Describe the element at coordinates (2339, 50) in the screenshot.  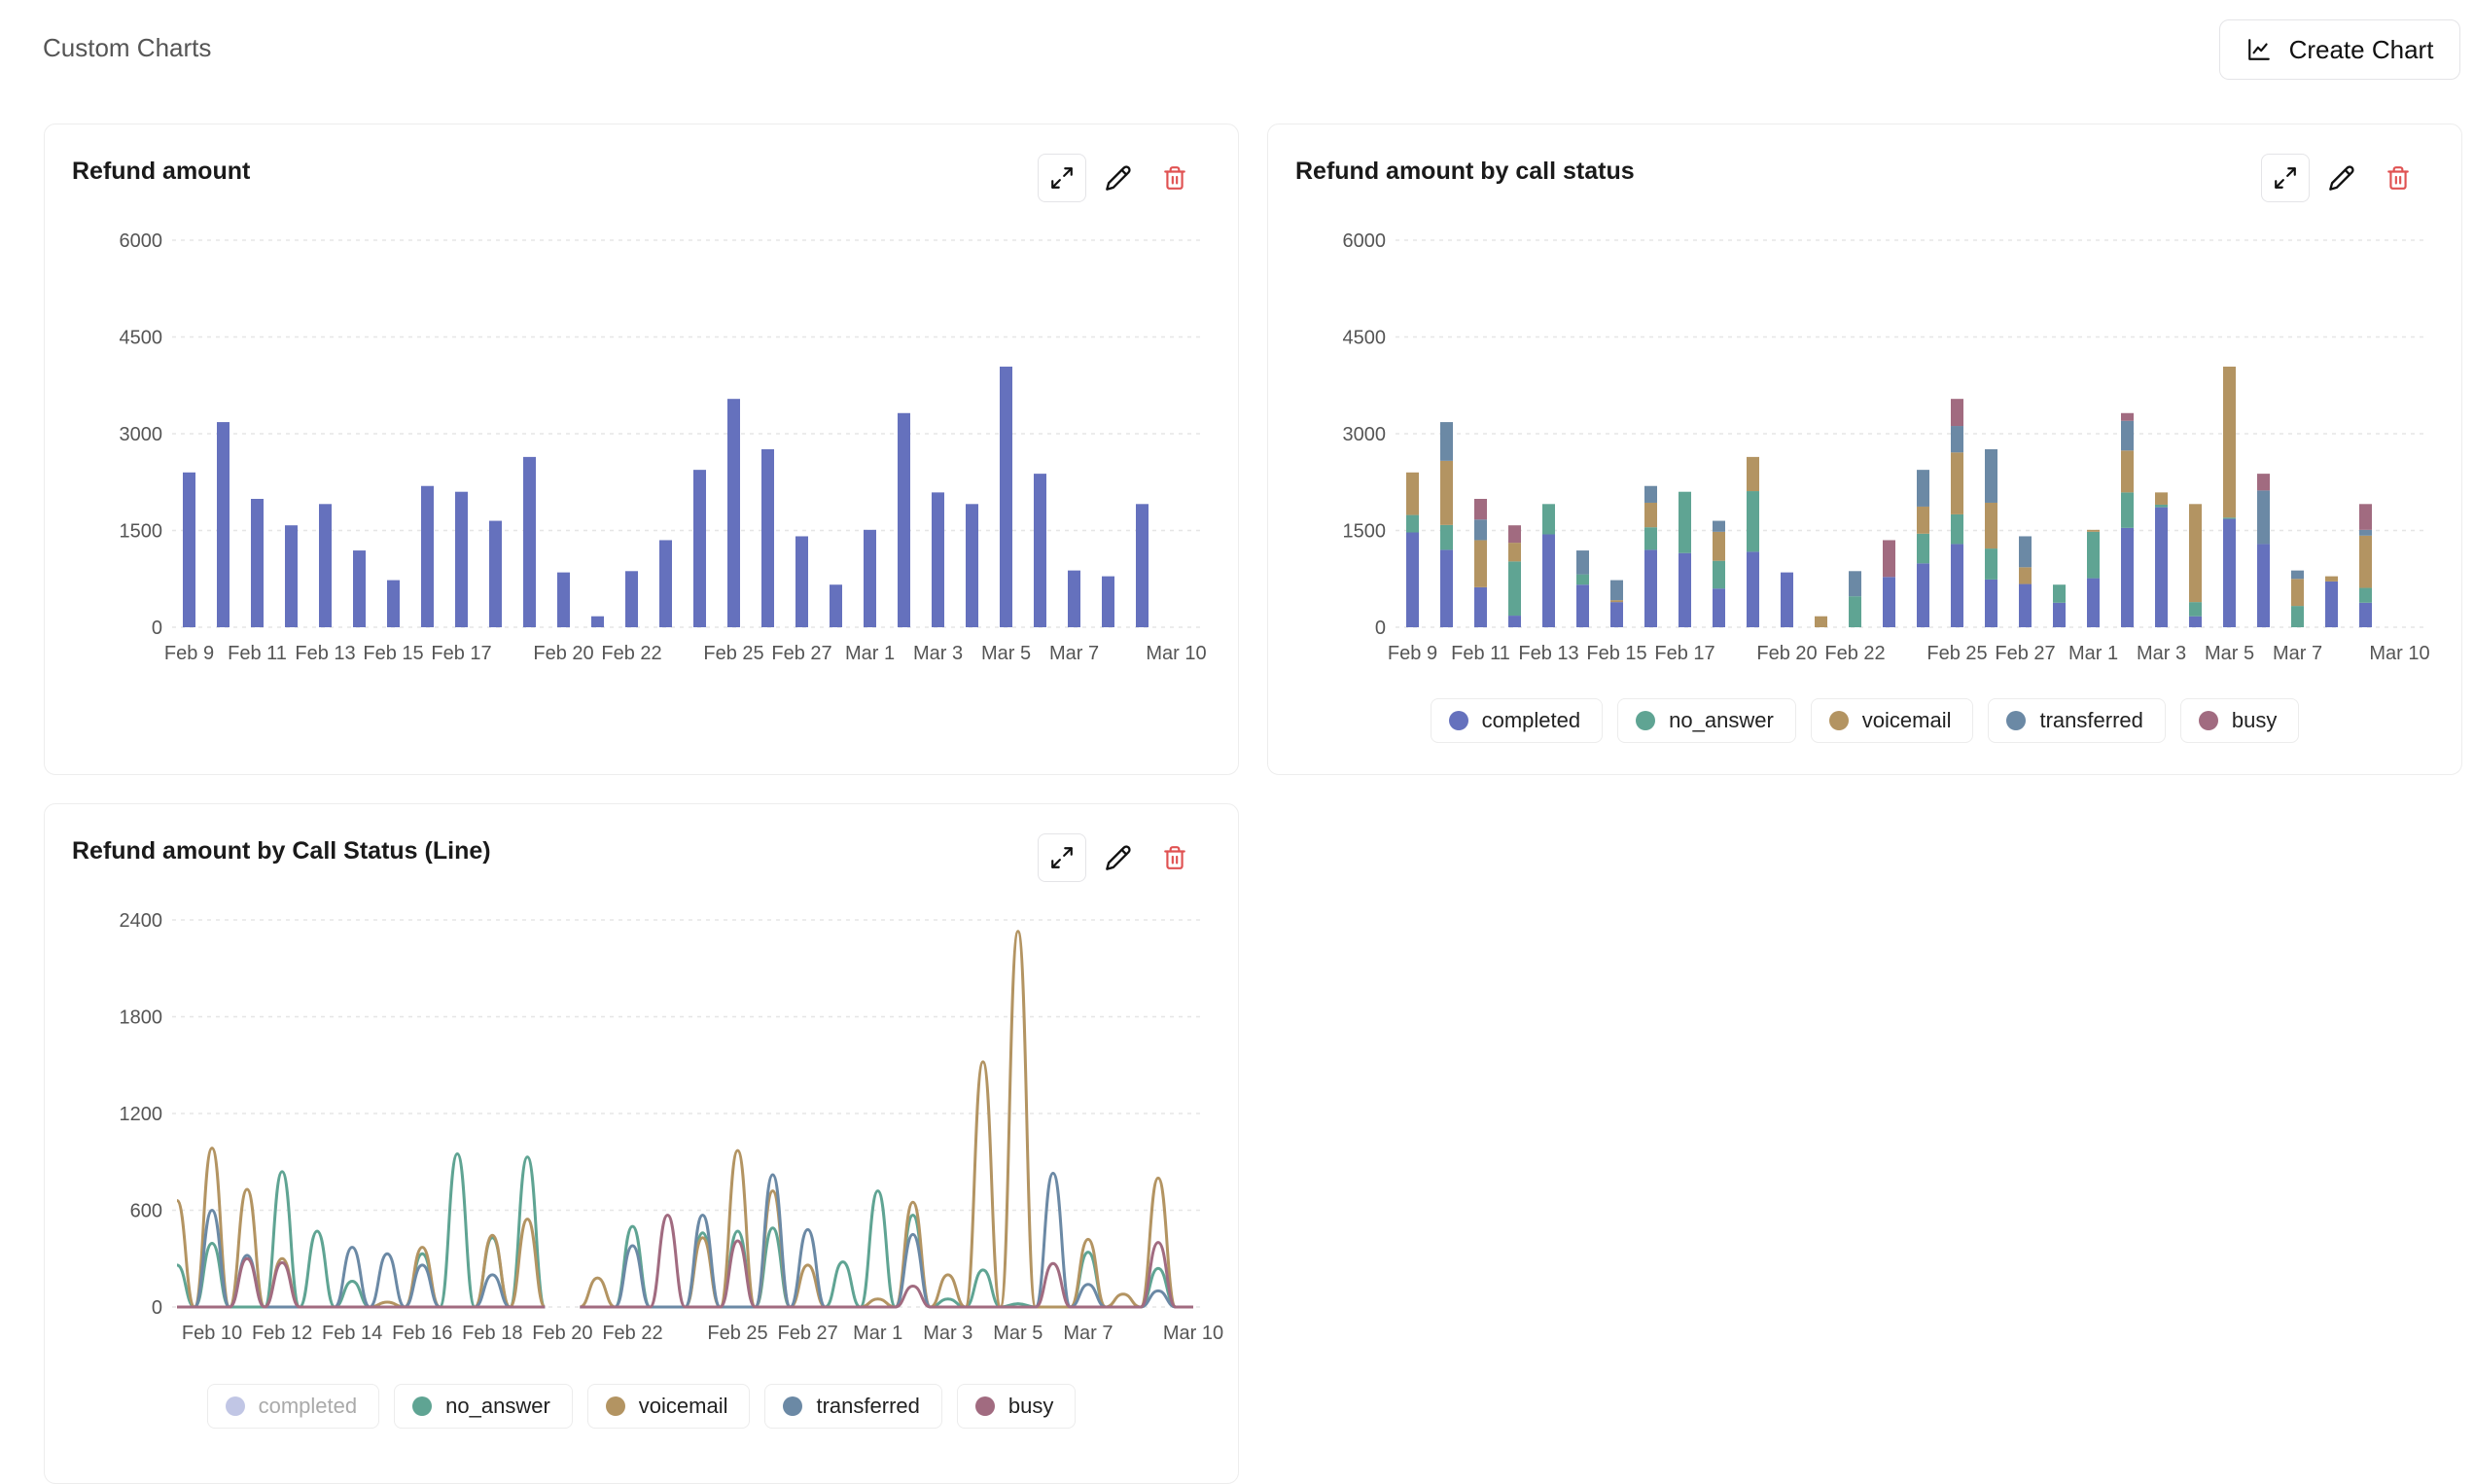
I see `create-chart-button: Create Chart` at that location.